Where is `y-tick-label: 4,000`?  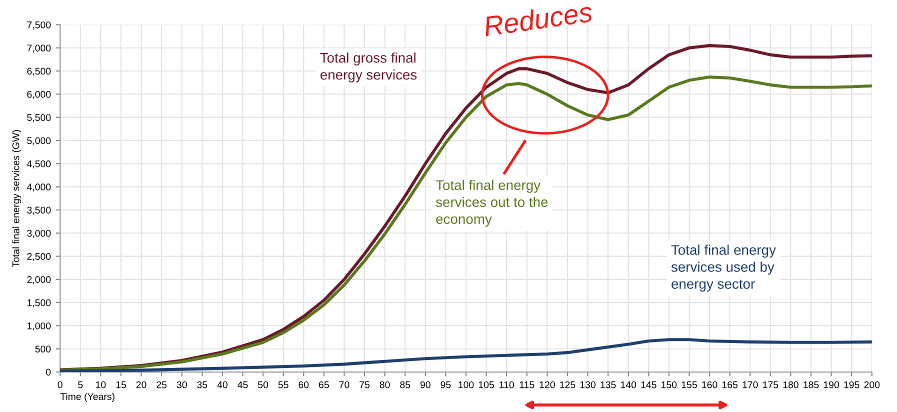 y-tick-label: 4,000 is located at coordinates (38, 188).